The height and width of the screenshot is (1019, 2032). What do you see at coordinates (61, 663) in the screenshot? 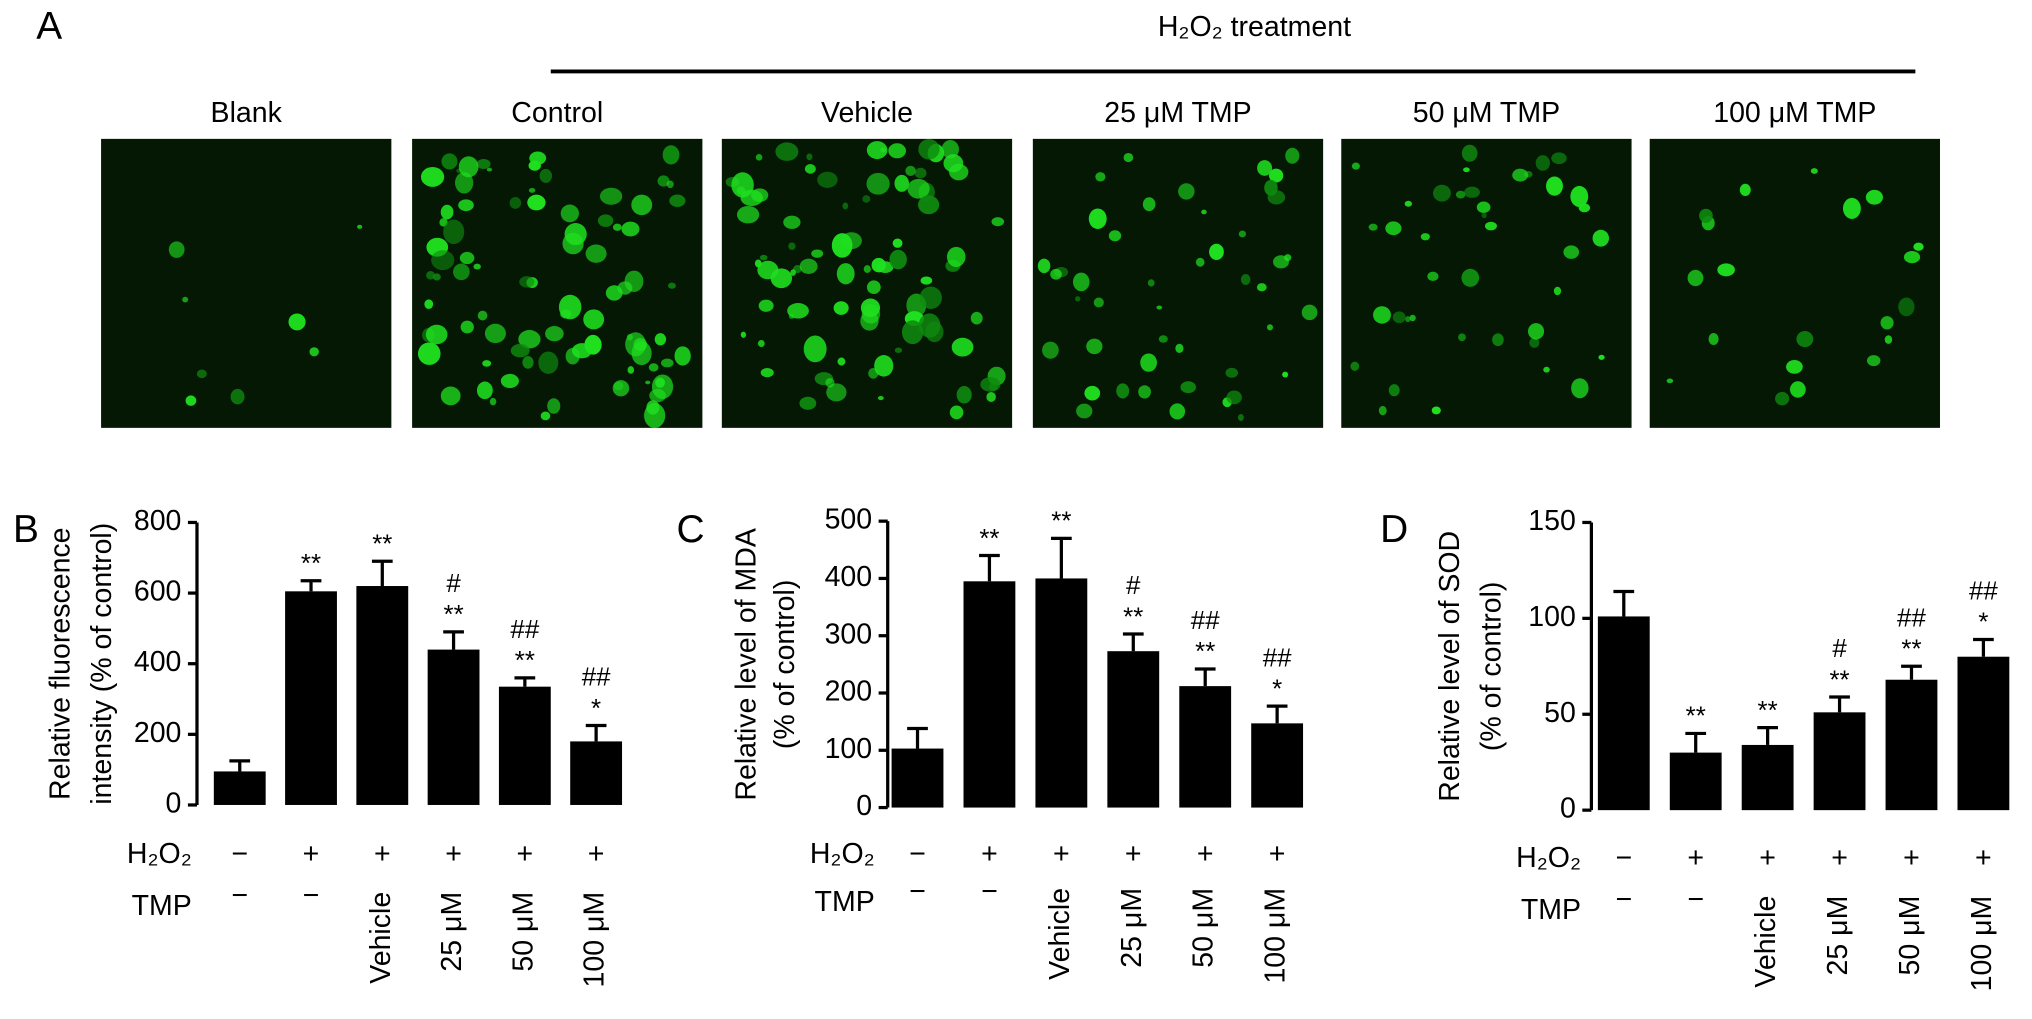
I see `y-axis-label: Relative fluorescence` at bounding box center [61, 663].